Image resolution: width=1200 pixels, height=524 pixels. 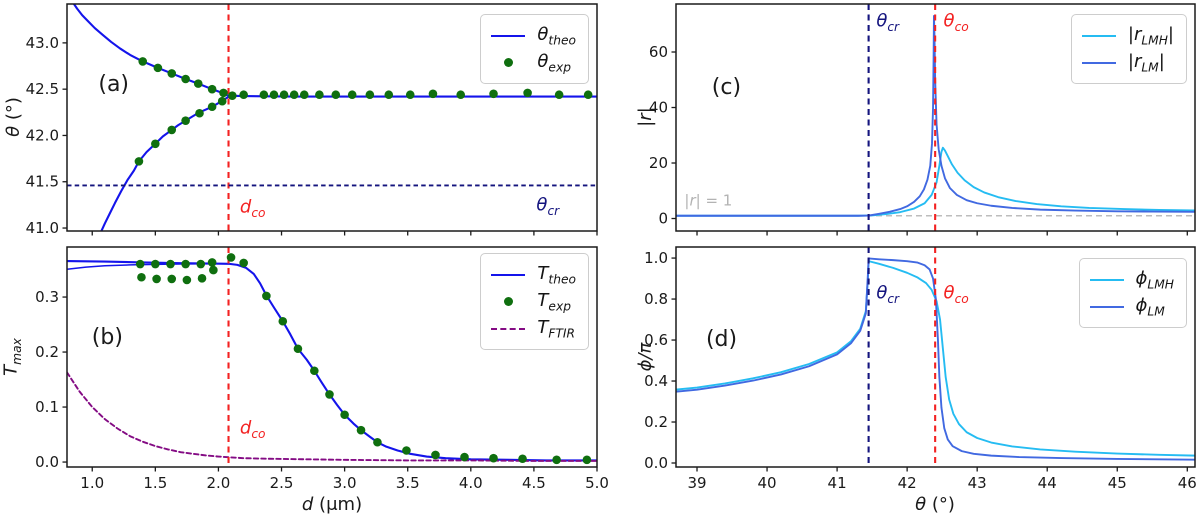 I want to click on legend-label: ϕLMH, so click(x=1155, y=280).